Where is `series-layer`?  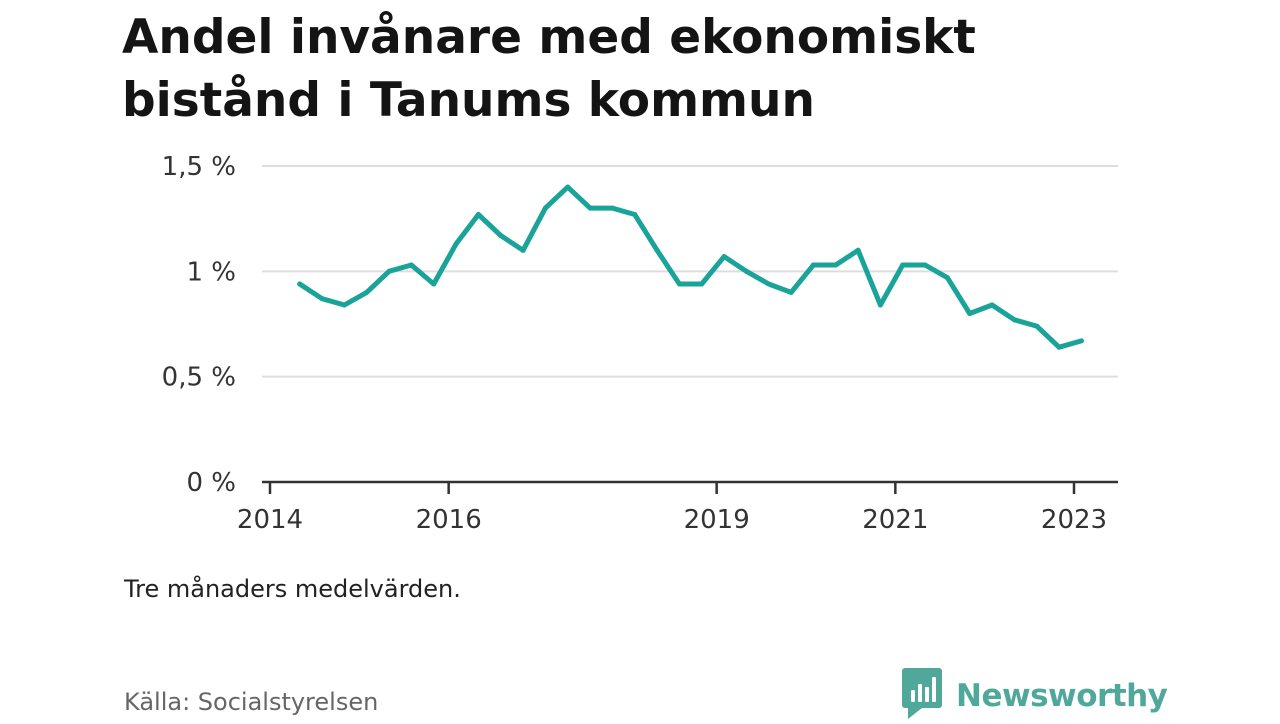
series-layer is located at coordinates (690, 267).